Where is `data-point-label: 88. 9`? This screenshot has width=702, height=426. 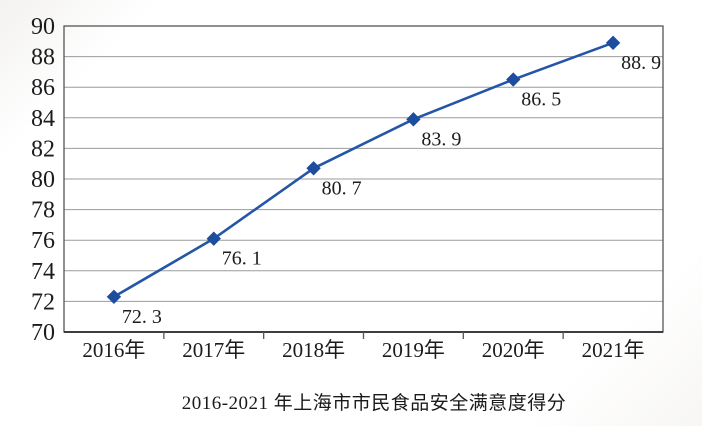
data-point-label: 88. 9 is located at coordinates (641, 63).